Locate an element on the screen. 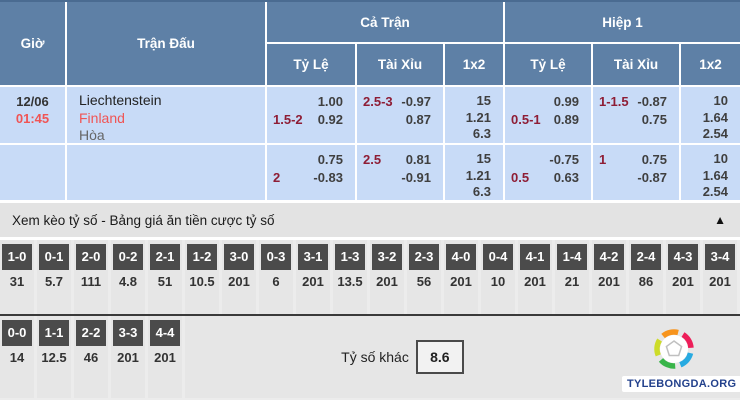 The image size is (740, 400). score-bet-cell: 0-2 4.8 is located at coordinates (128, 277).